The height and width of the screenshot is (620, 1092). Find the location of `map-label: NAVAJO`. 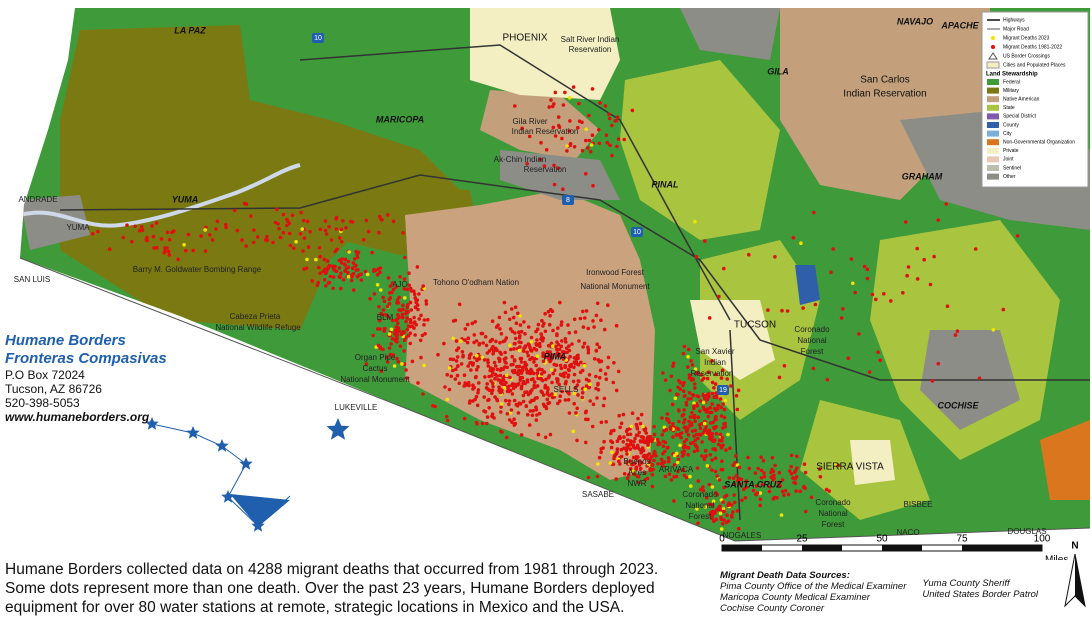

map-label: NAVAJO is located at coordinates (915, 21).